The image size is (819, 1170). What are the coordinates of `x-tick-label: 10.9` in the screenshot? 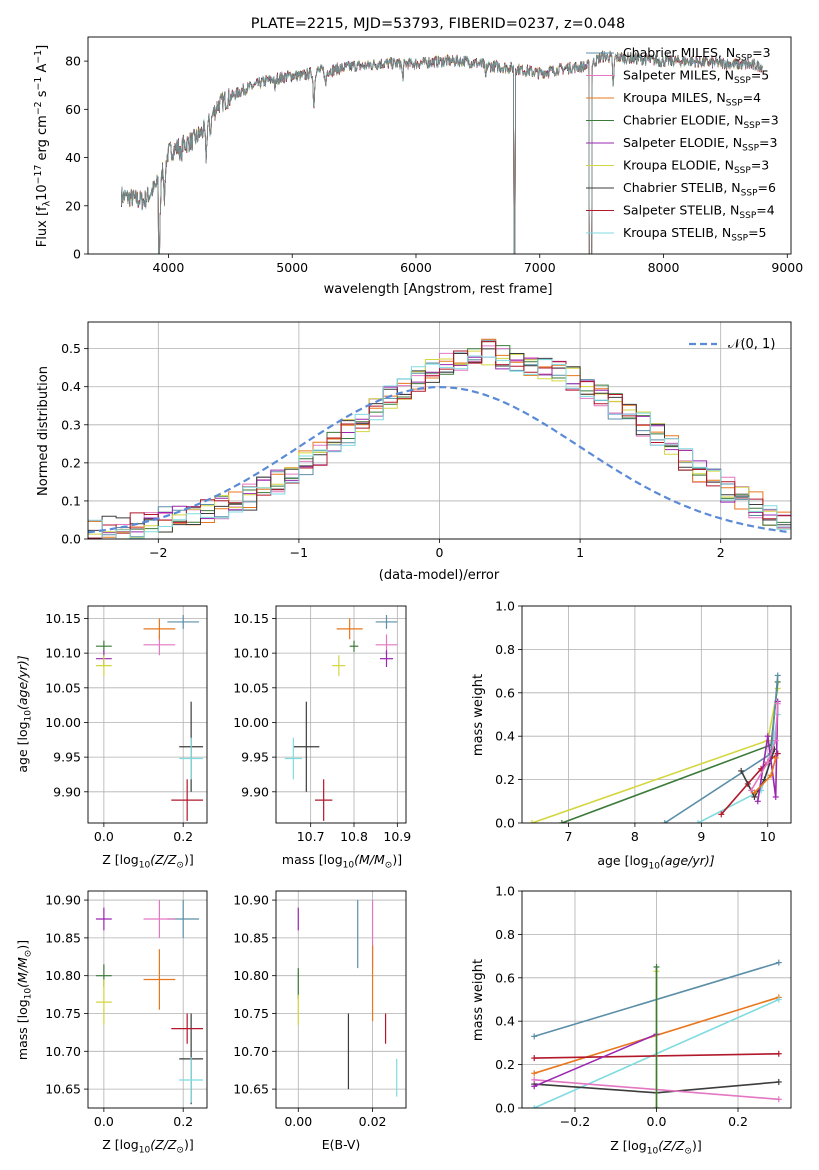 It's located at (397, 836).